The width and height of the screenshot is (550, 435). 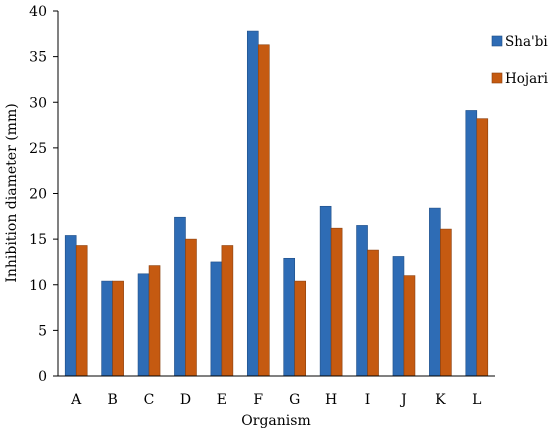 I want to click on legend-label-shabi: Sha'bi, so click(x=526, y=42).